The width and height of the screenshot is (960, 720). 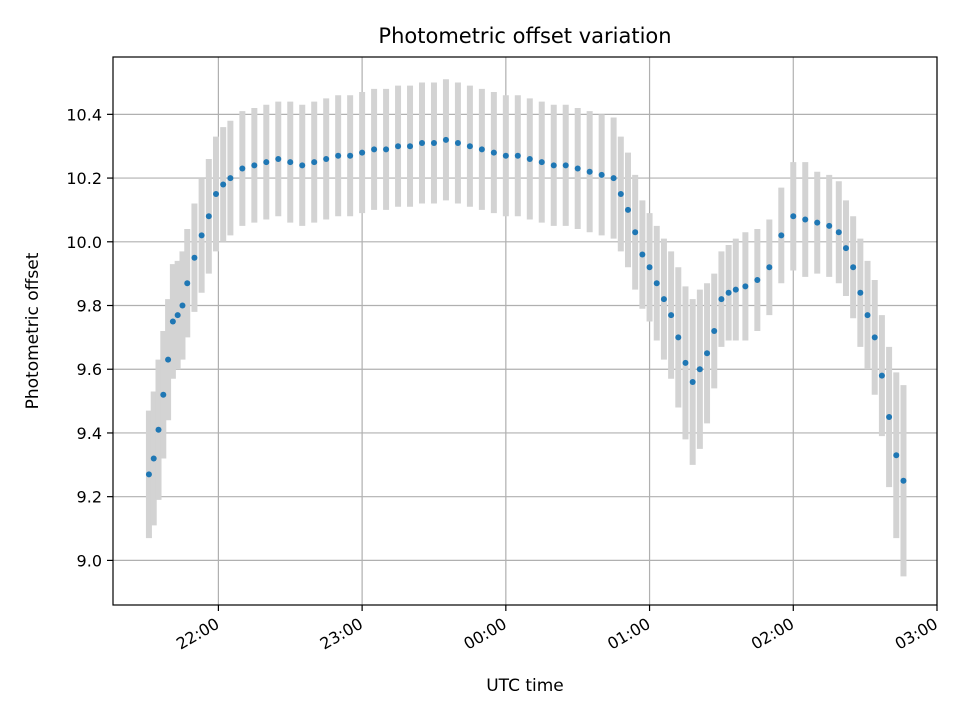 What do you see at coordinates (524, 36) in the screenshot?
I see `chart-title: Photometric offset variation` at bounding box center [524, 36].